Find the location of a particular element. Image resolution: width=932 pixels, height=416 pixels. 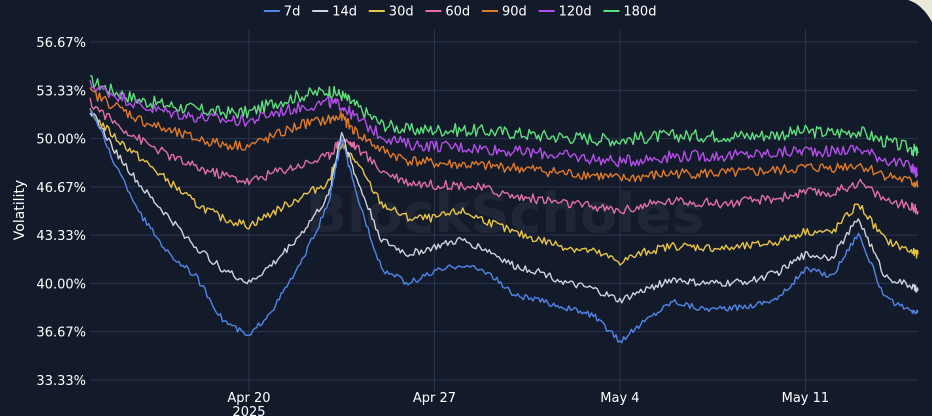

y-tick-label: 40.00% is located at coordinates (61, 284).